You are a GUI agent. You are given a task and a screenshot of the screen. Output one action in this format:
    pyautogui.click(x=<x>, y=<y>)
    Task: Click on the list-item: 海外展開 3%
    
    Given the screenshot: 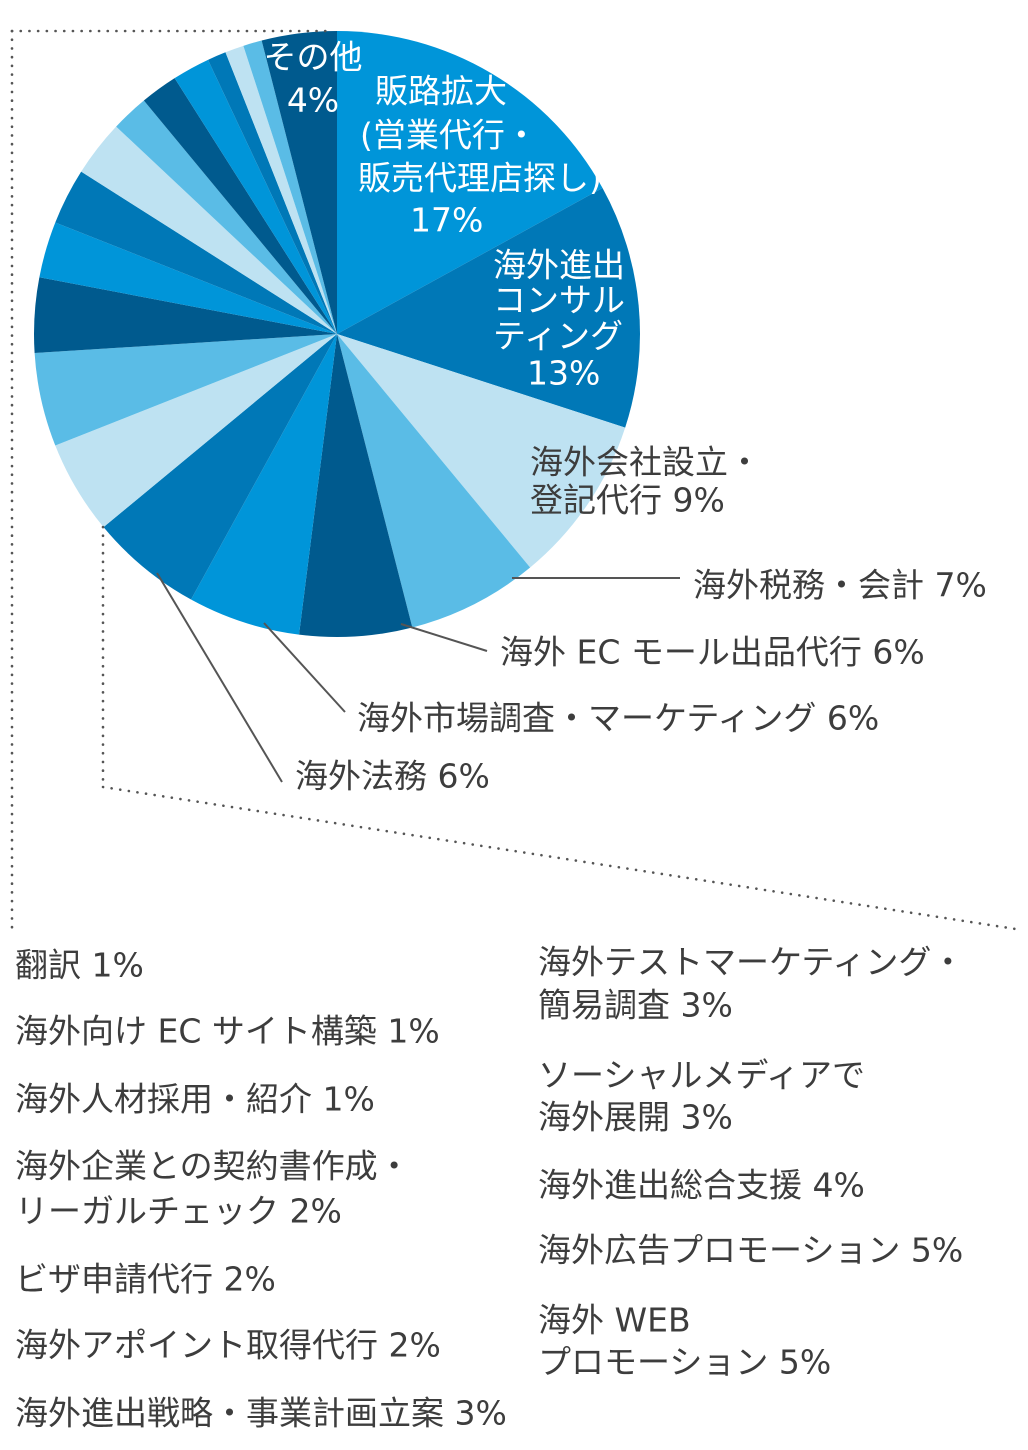 What is the action you would take?
    pyautogui.click(x=635, y=1117)
    